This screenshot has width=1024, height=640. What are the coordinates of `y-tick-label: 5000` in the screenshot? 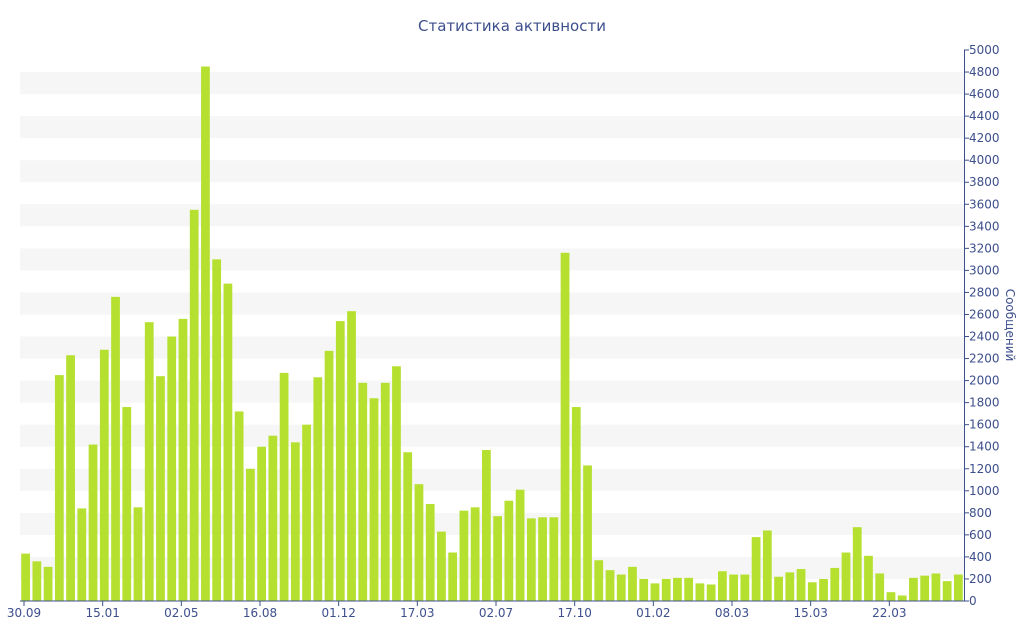 It's located at (984, 50).